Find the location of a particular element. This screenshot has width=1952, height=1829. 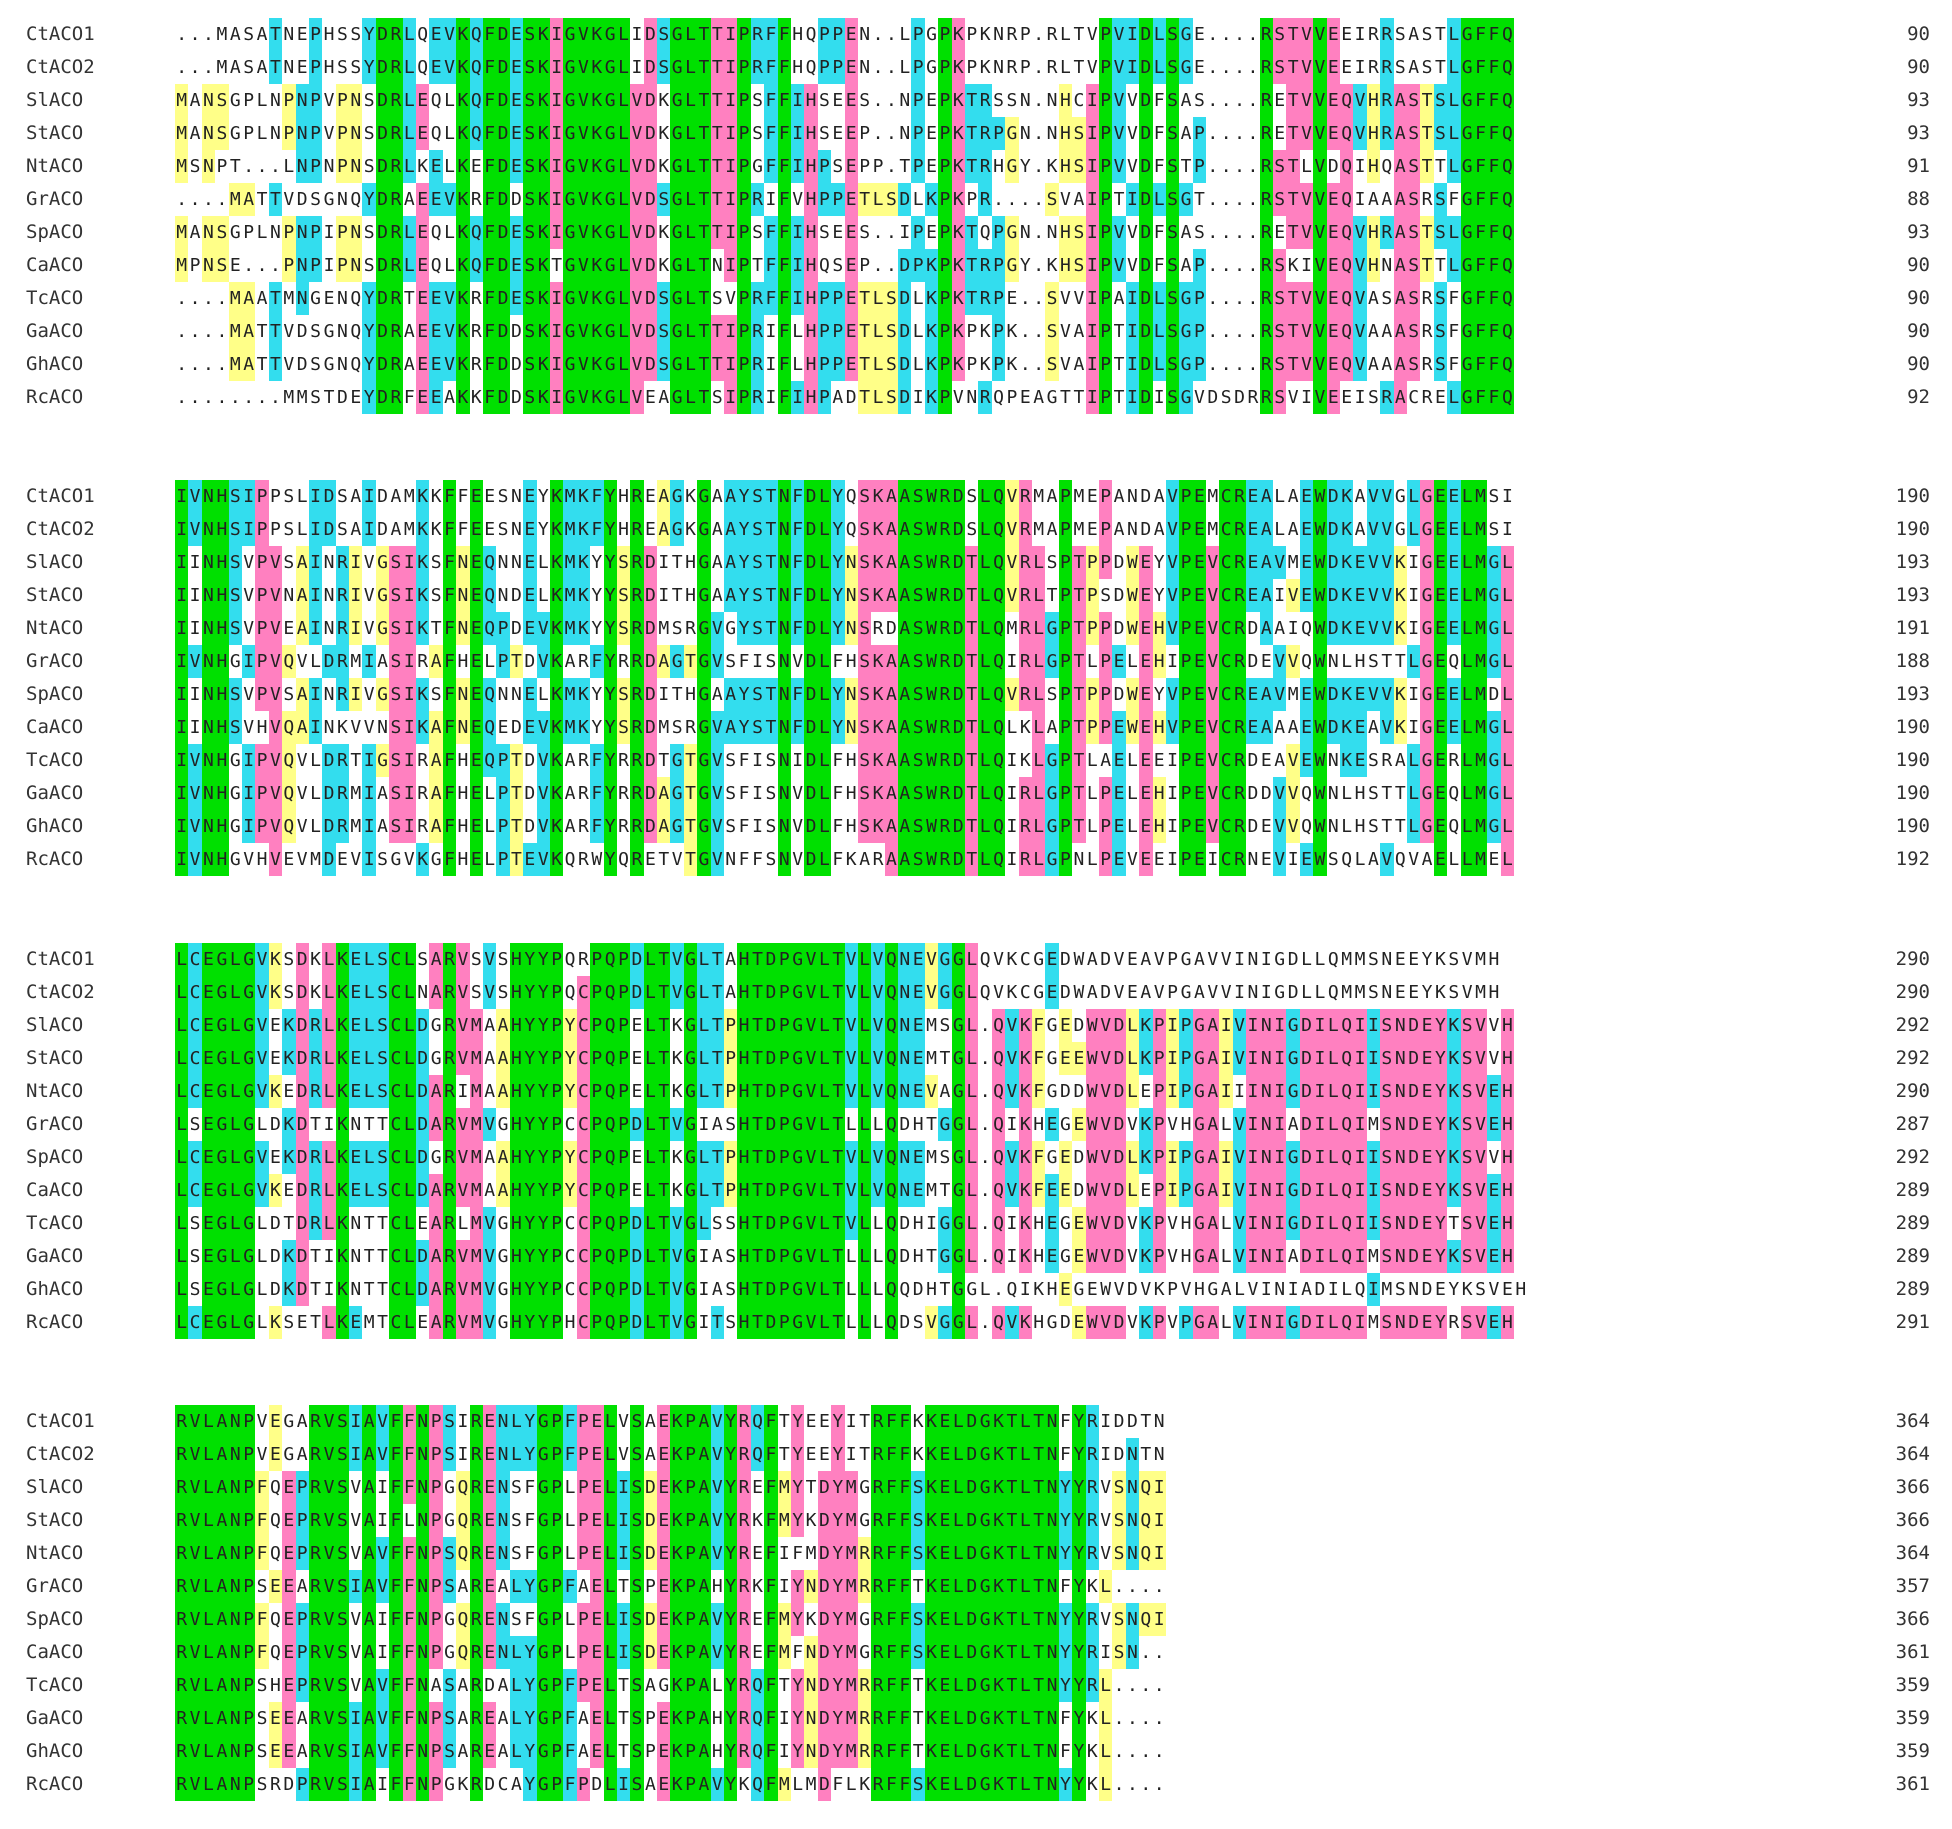

position-number: 289 is located at coordinates (1912, 1190).